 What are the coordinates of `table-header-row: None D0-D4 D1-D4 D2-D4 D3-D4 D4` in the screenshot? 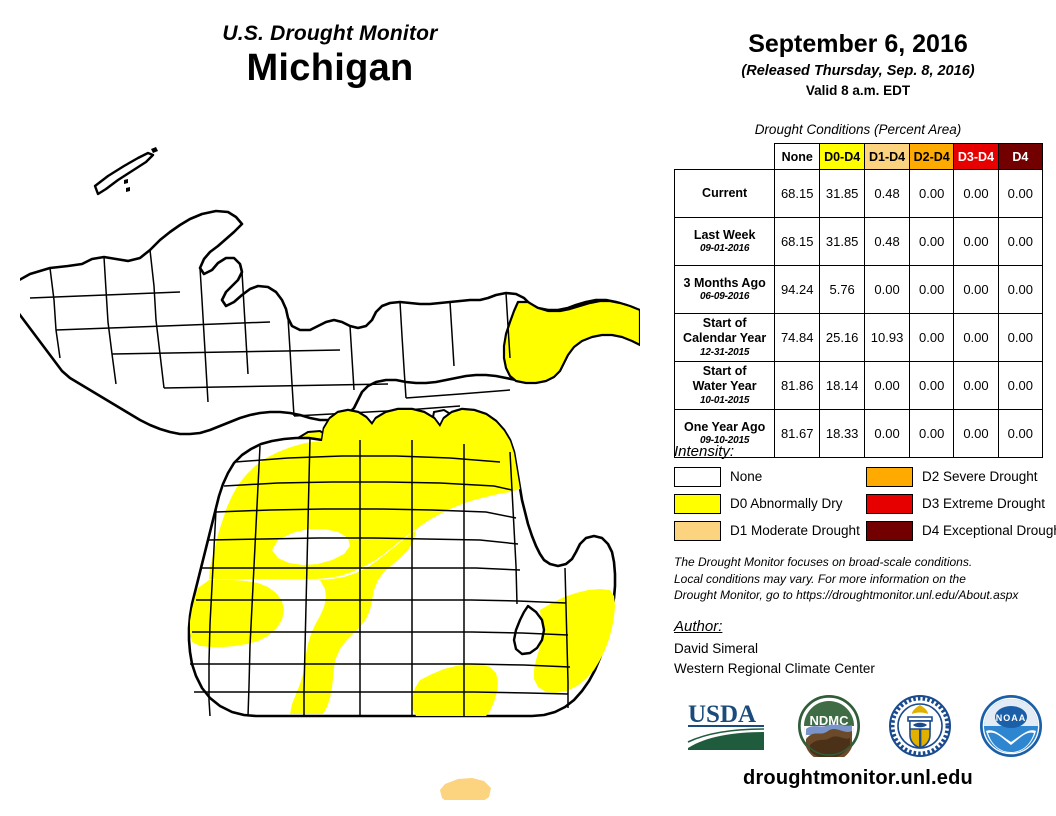 It's located at (859, 156).